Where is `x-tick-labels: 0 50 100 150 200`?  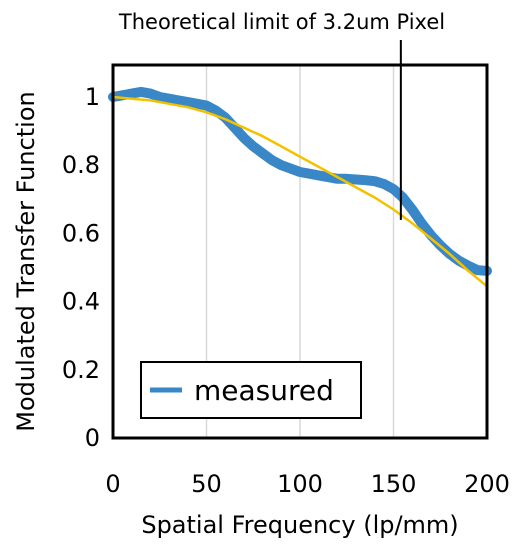 x-tick-labels: 0 50 100 150 200 is located at coordinates (307, 484).